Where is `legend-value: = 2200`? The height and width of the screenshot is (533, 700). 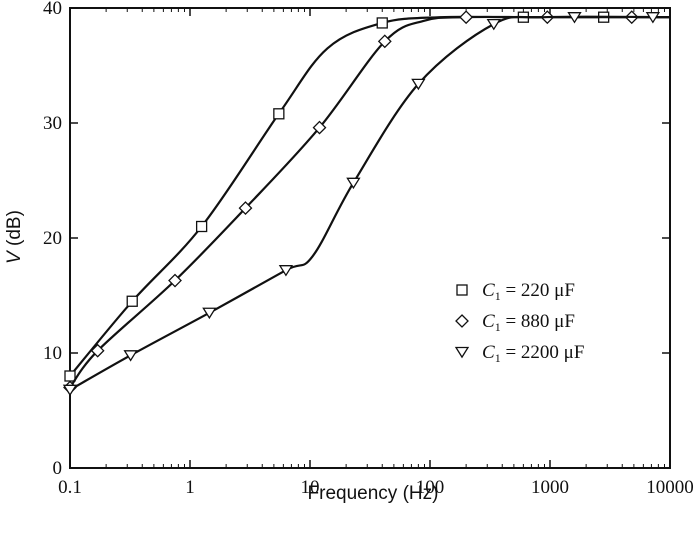
legend-value: = 2200 is located at coordinates (532, 352).